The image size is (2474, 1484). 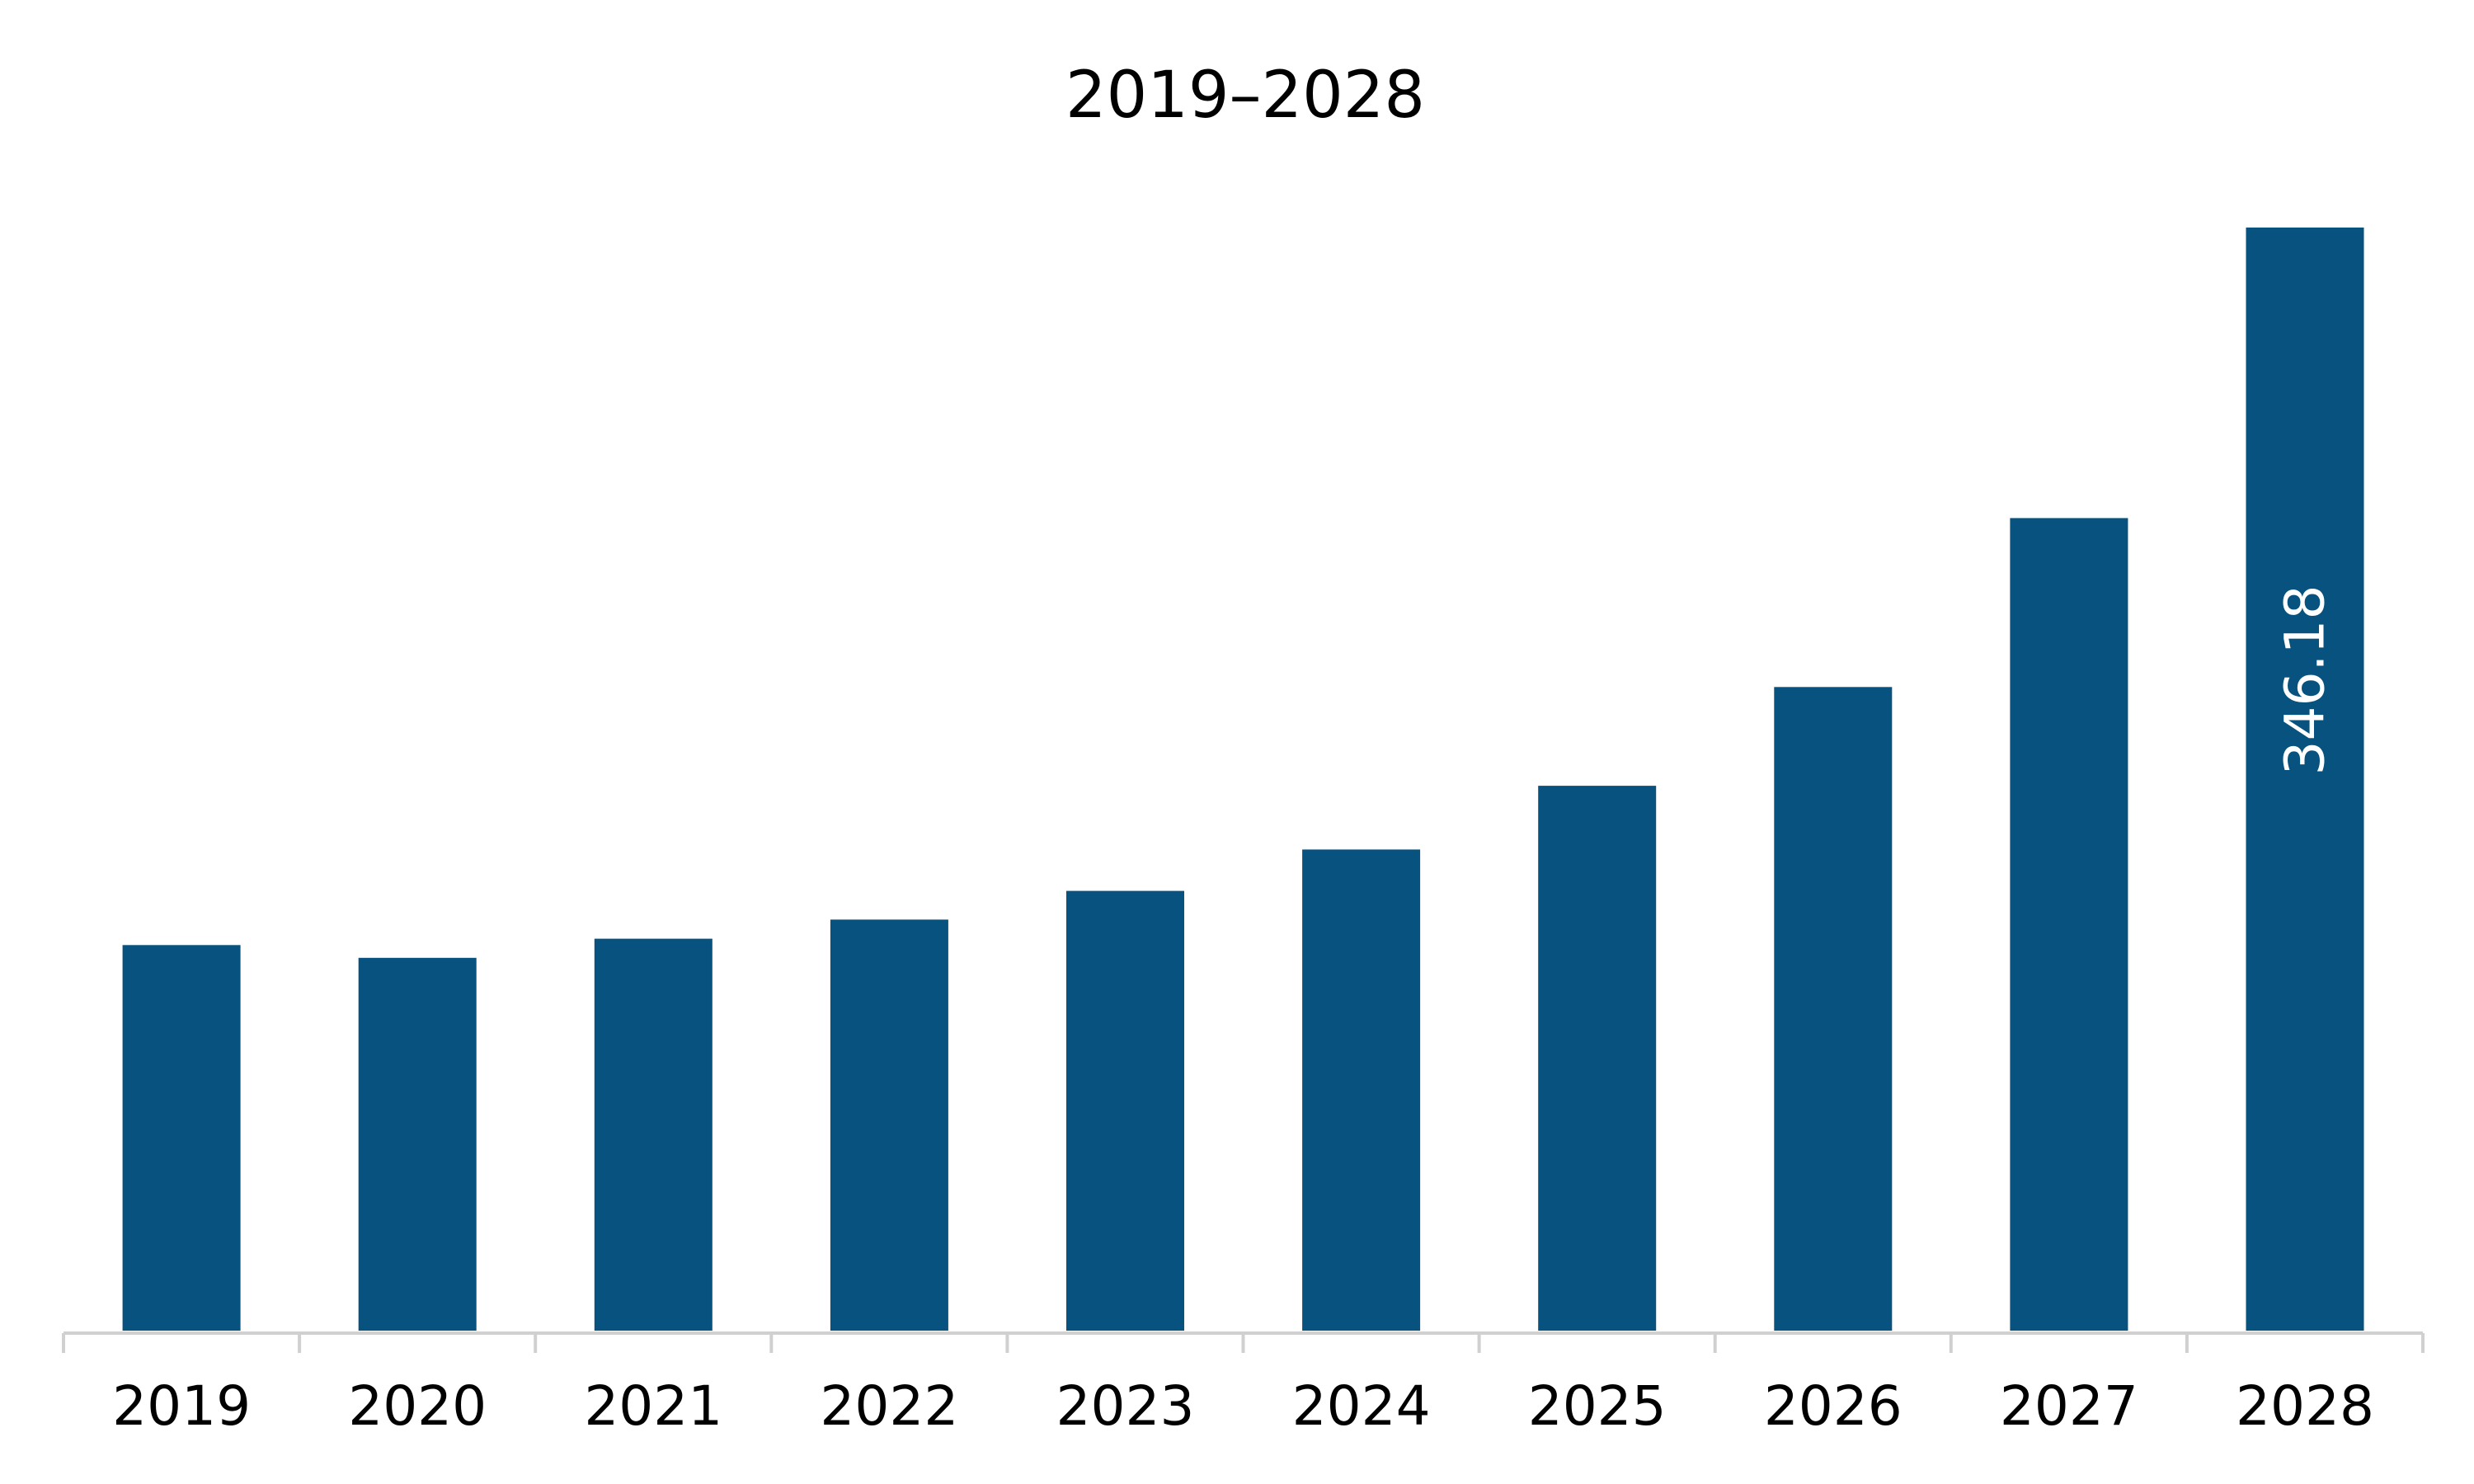 I want to click on x-tick-label-2025: 2025, so click(x=1597, y=1406).